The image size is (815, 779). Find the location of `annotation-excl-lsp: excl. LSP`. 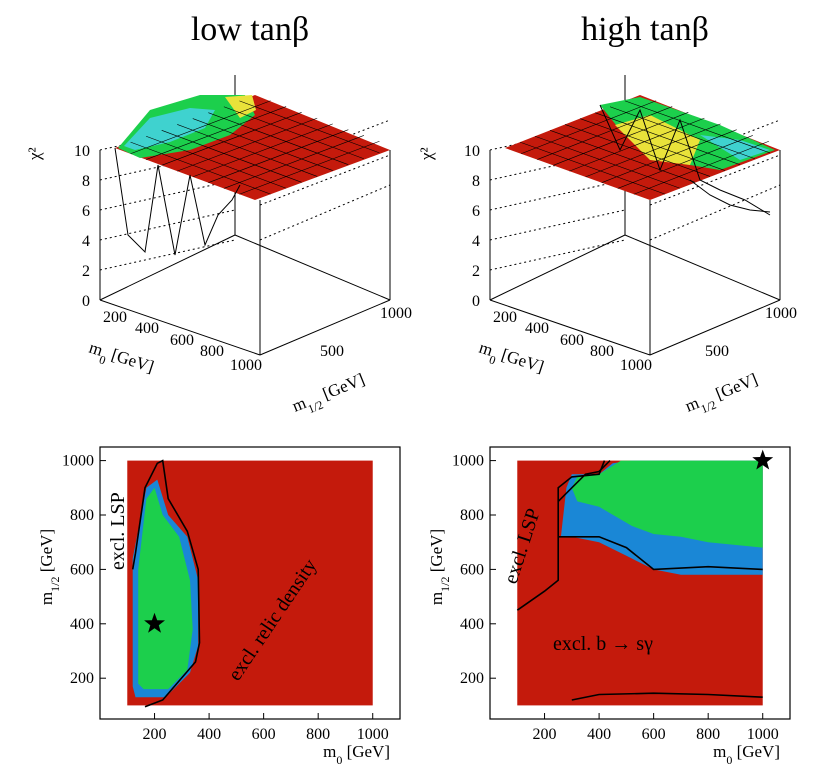

annotation-excl-lsp: excl. LSP is located at coordinates (118, 531).